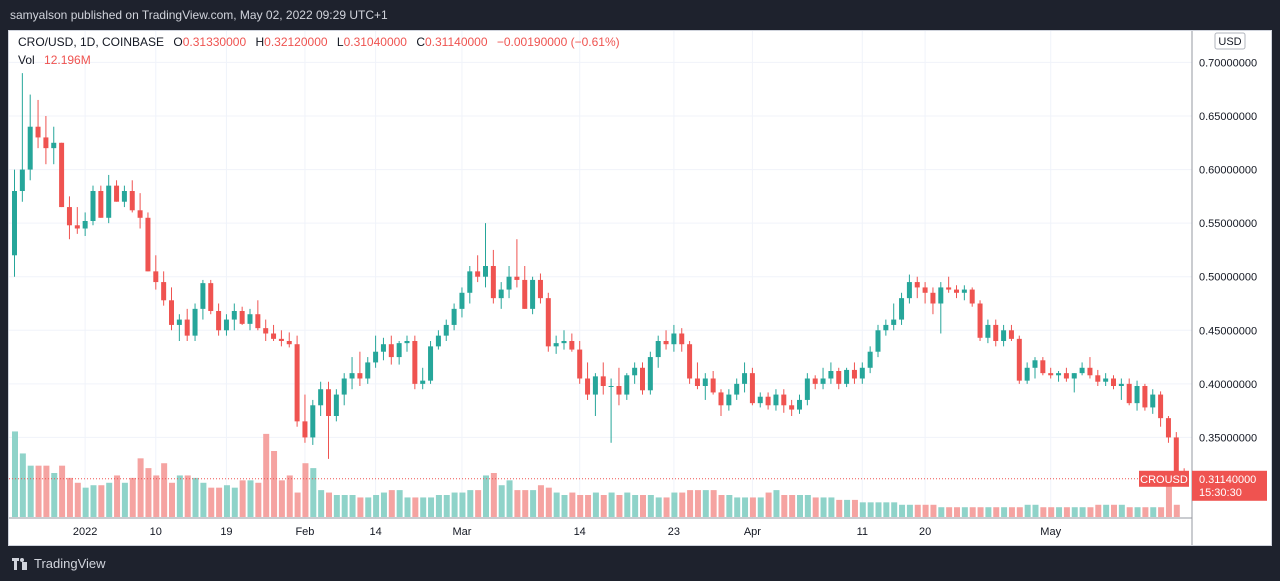 The width and height of the screenshot is (1280, 581). Describe the element at coordinates (340, 42) in the screenshot. I see `legend-l-label: L` at that location.